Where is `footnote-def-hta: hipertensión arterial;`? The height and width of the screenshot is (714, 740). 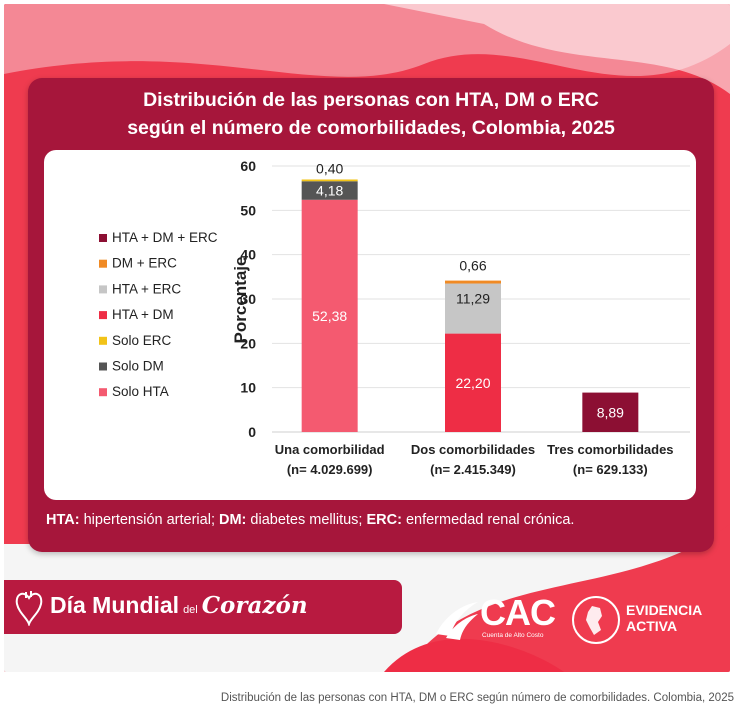
footnote-def-hta: hipertensión arterial; is located at coordinates (149, 520).